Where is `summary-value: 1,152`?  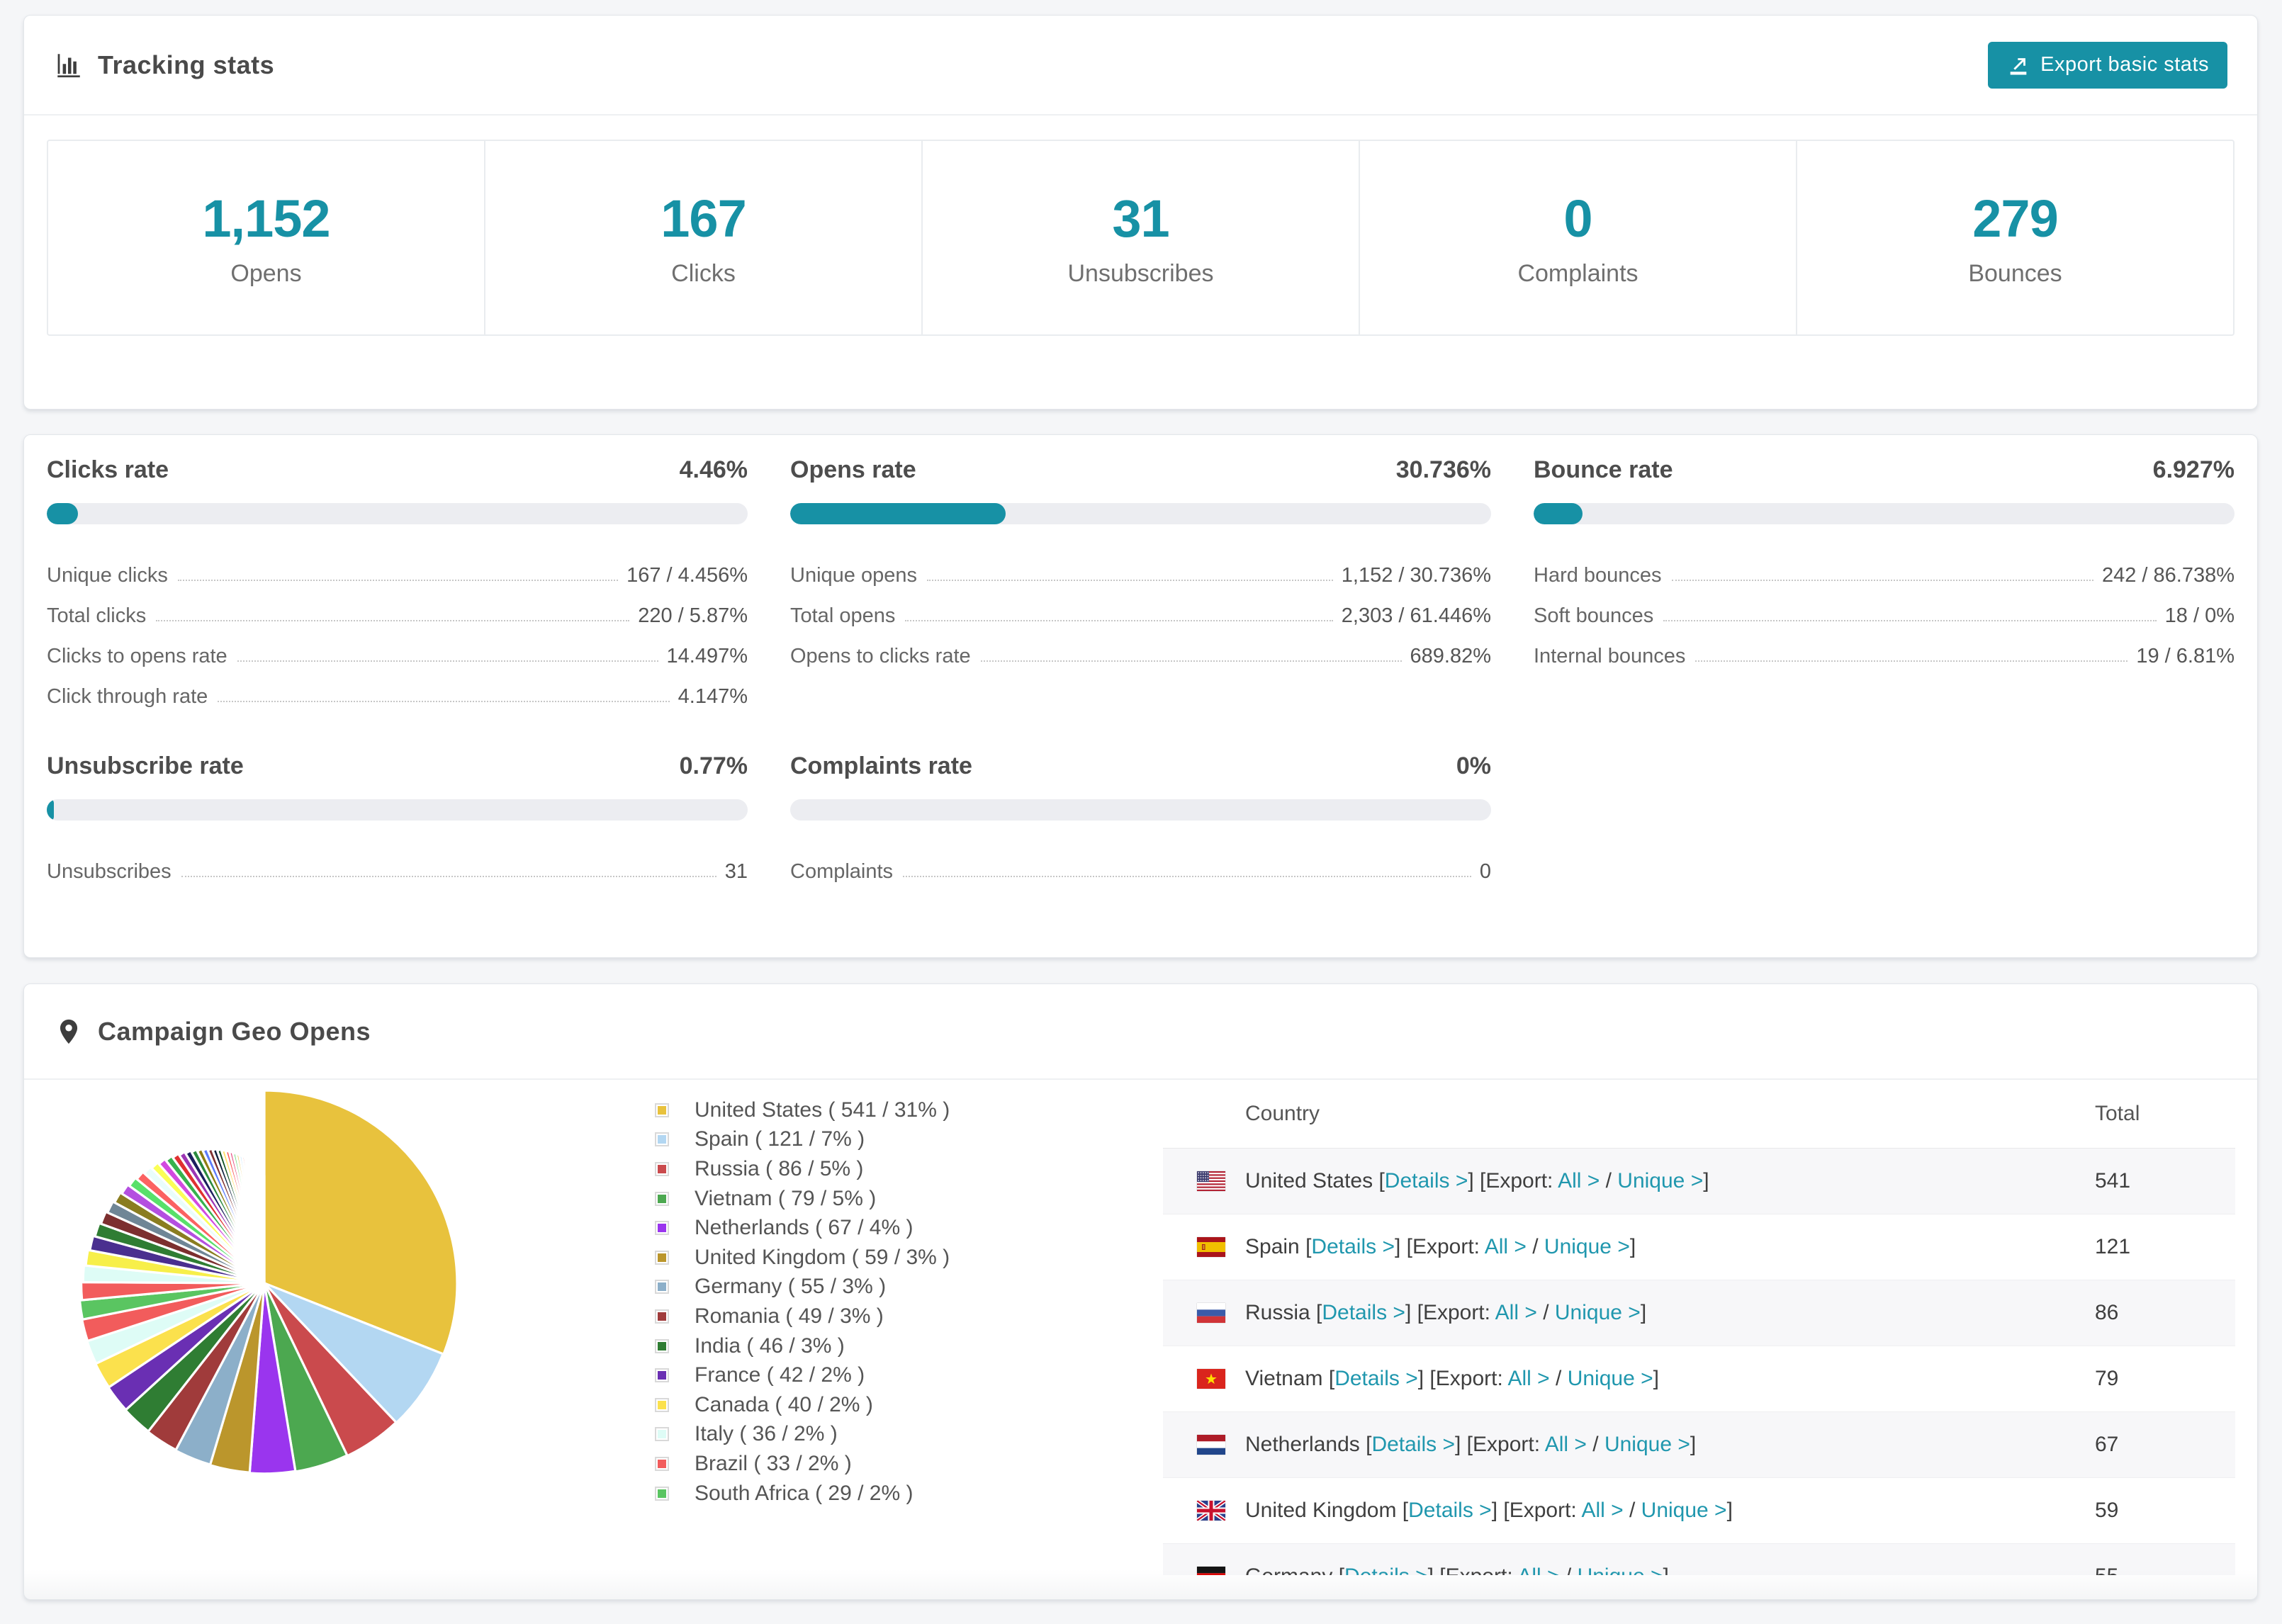
summary-value: 1,152 is located at coordinates (266, 218).